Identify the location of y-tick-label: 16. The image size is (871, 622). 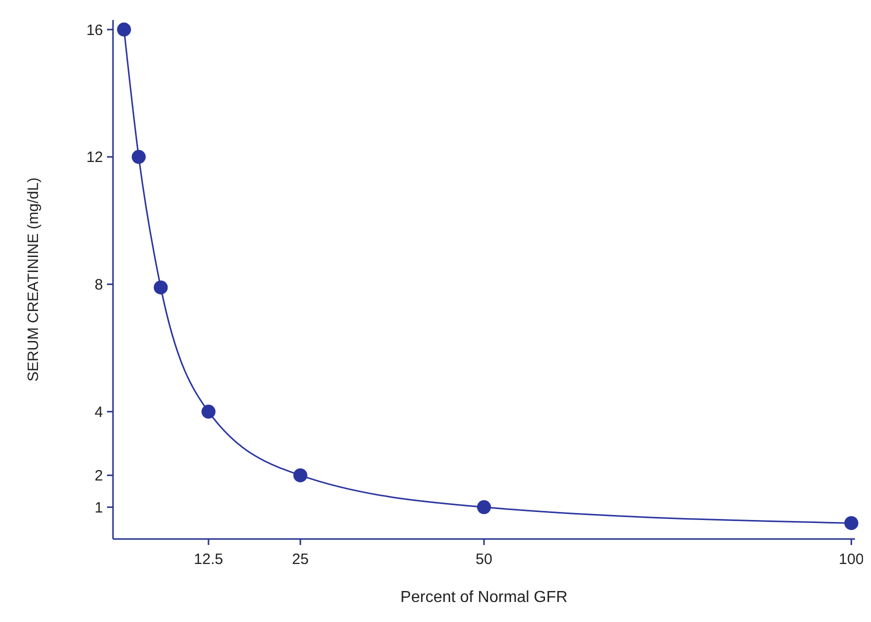
(94, 30).